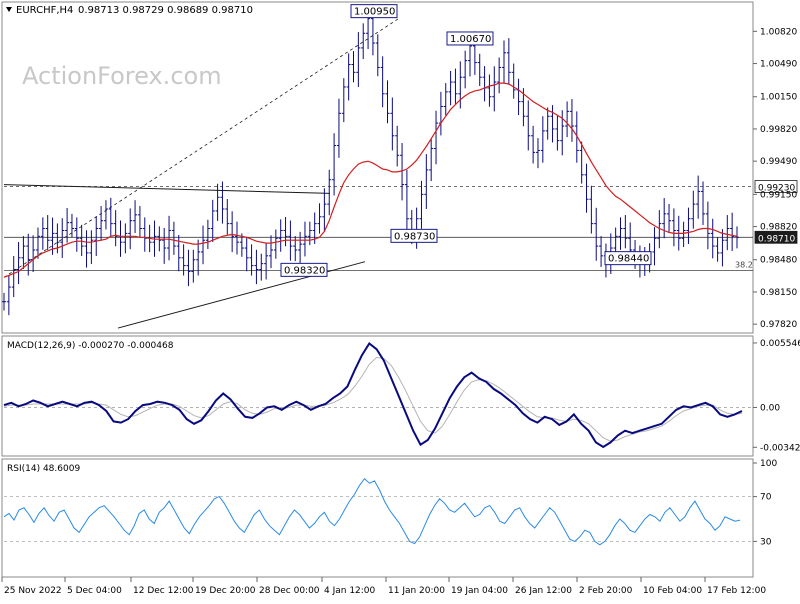  I want to click on price-tick-label: 1.00490, so click(778, 65).